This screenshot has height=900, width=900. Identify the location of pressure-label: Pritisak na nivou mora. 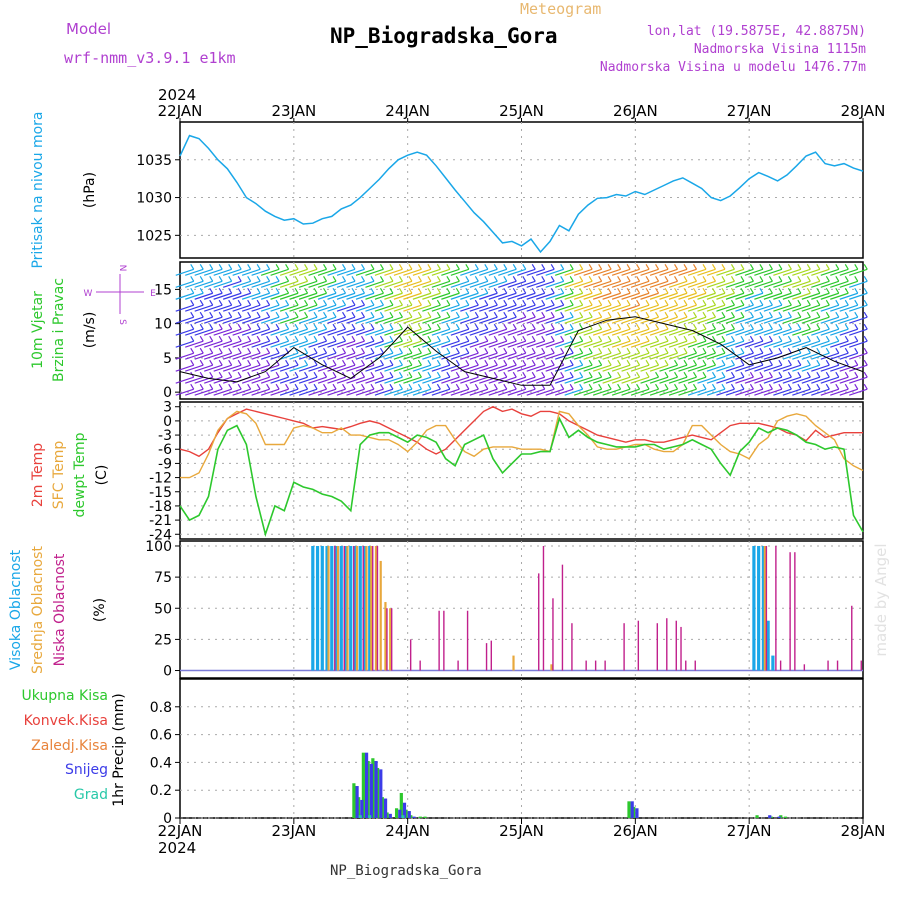
(38, 189).